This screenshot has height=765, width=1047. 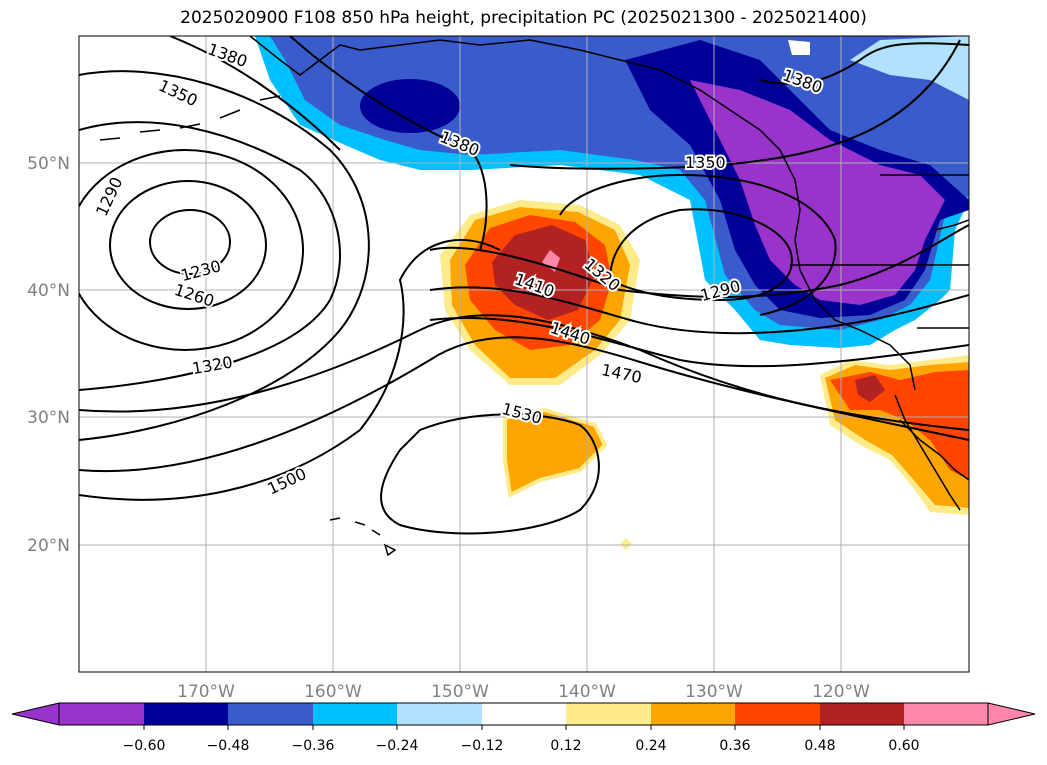 What do you see at coordinates (35, 714) in the screenshot?
I see `colorbar-extend-low` at bounding box center [35, 714].